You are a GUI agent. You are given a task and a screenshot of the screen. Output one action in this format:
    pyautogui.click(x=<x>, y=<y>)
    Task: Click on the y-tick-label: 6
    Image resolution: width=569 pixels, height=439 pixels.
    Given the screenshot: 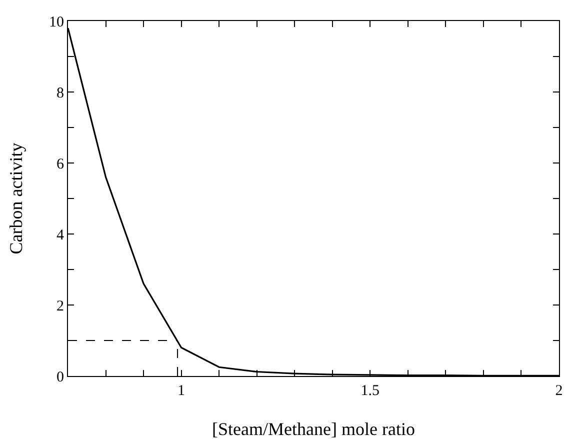 What is the action you would take?
    pyautogui.click(x=60, y=164)
    